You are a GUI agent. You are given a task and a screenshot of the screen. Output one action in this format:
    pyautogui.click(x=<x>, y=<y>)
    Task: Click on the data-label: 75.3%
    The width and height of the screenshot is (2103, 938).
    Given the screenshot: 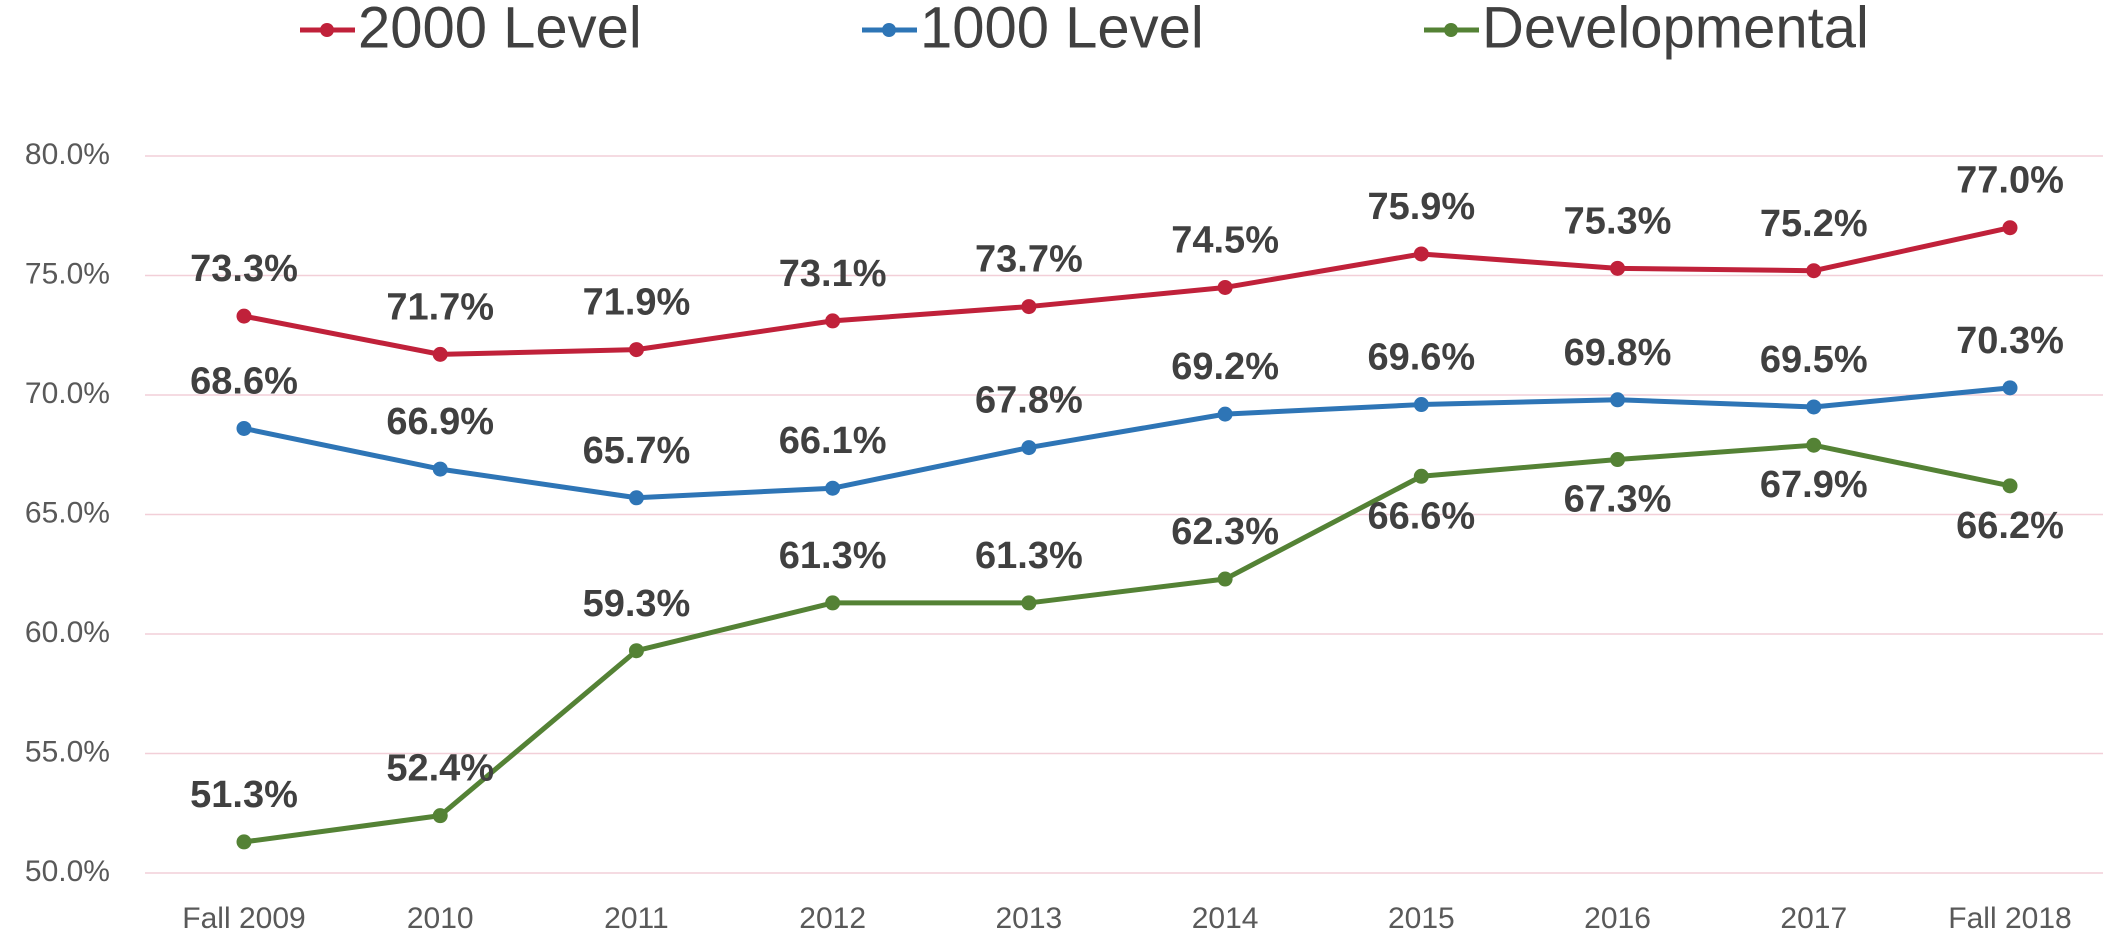 What is the action you would take?
    pyautogui.click(x=1618, y=221)
    